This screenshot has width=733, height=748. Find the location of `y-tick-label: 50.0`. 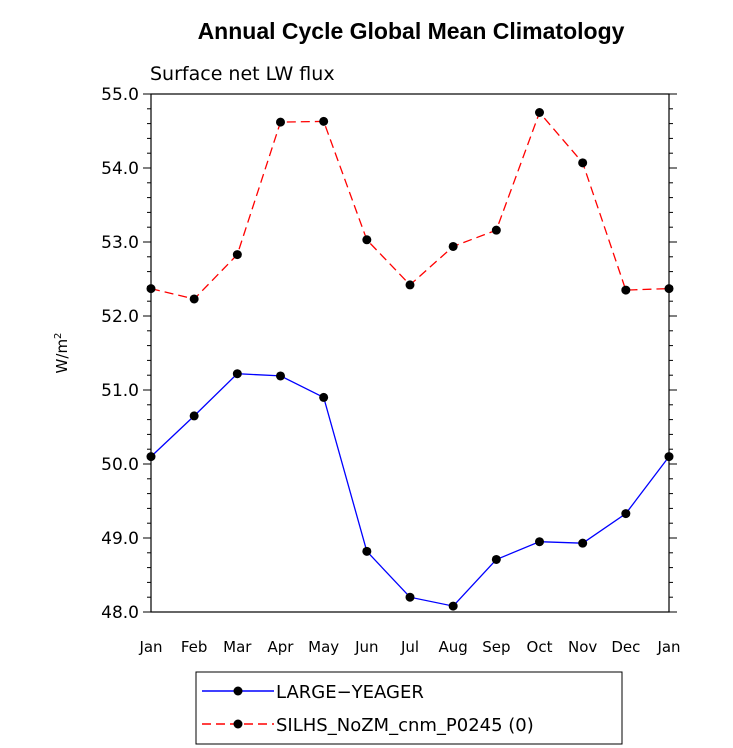

y-tick-label: 50.0 is located at coordinates (120, 465).